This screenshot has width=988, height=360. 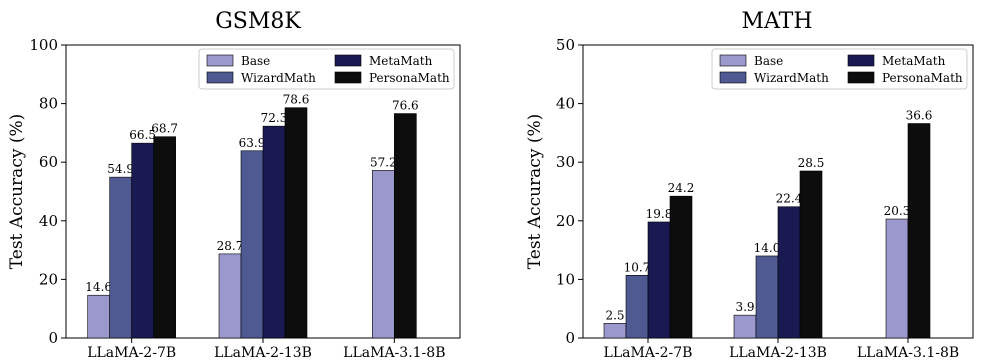 What do you see at coordinates (48, 104) in the screenshot?
I see `y-tick-label: 80` at bounding box center [48, 104].